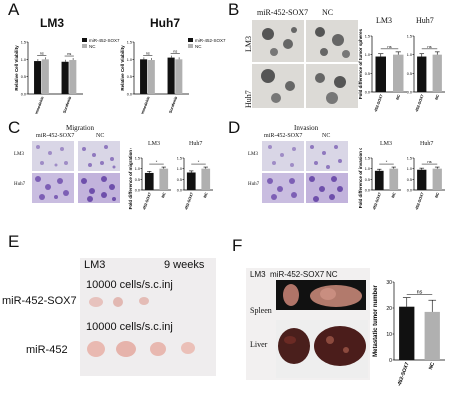  What do you see at coordinates (254, 184) in the screenshot?
I see `panel-d-row-2: Huh7` at bounding box center [254, 184].